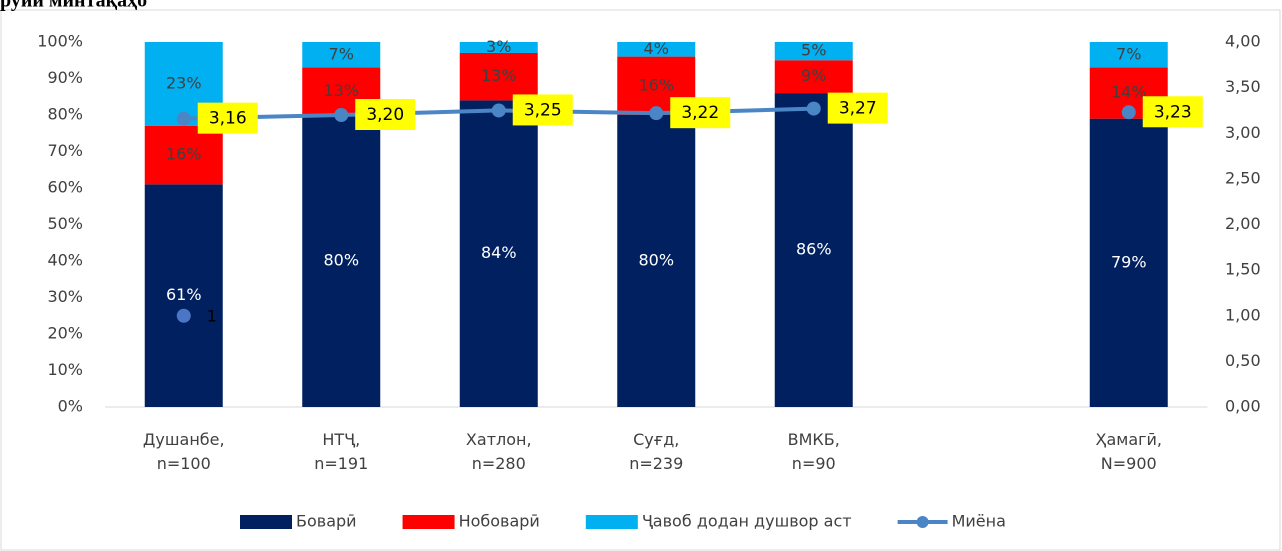  I want to click on legend-label: Боварӣ, so click(326, 521).